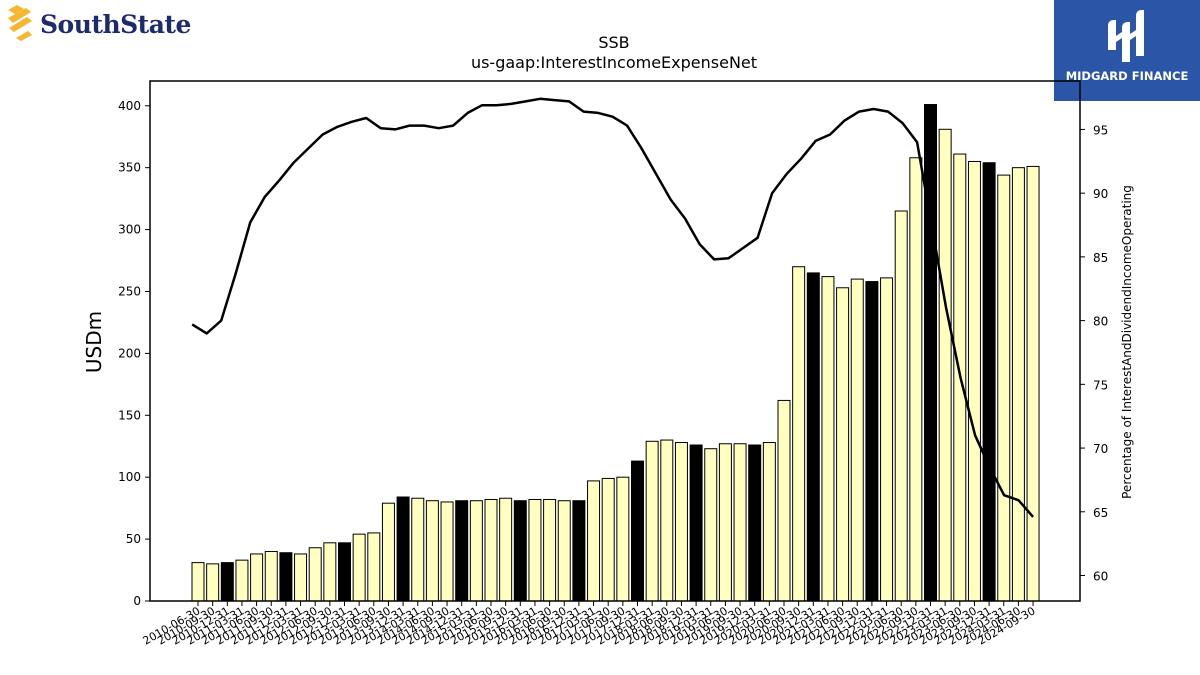  Describe the element at coordinates (1100, 577) in the screenshot. I see `y2-tick-label: 60` at that location.